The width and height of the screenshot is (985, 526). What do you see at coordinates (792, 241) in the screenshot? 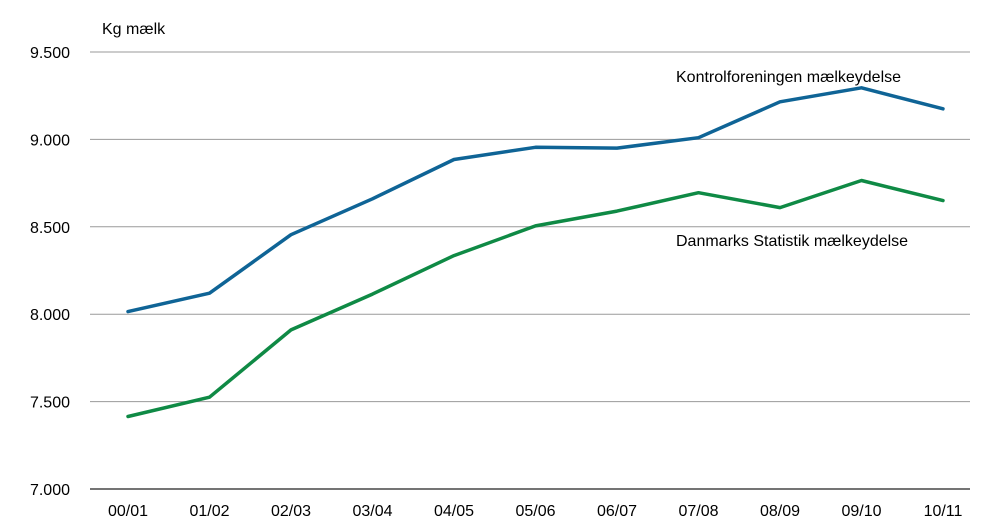
I see `legend-label-danmarks-statistik: Danmarks Statistik mælkeydelse` at bounding box center [792, 241].